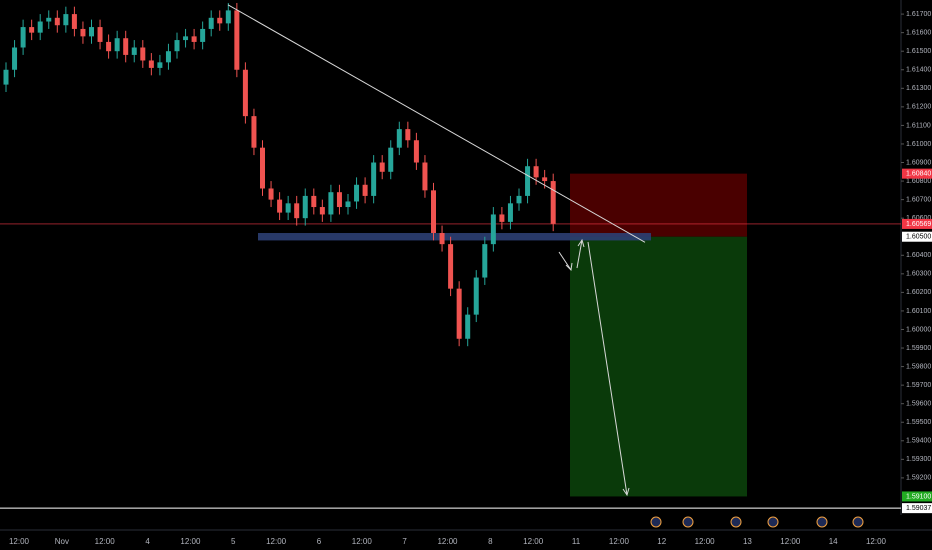 The image size is (932, 550). Describe the element at coordinates (658, 205) in the screenshot. I see `stop-zone` at that location.